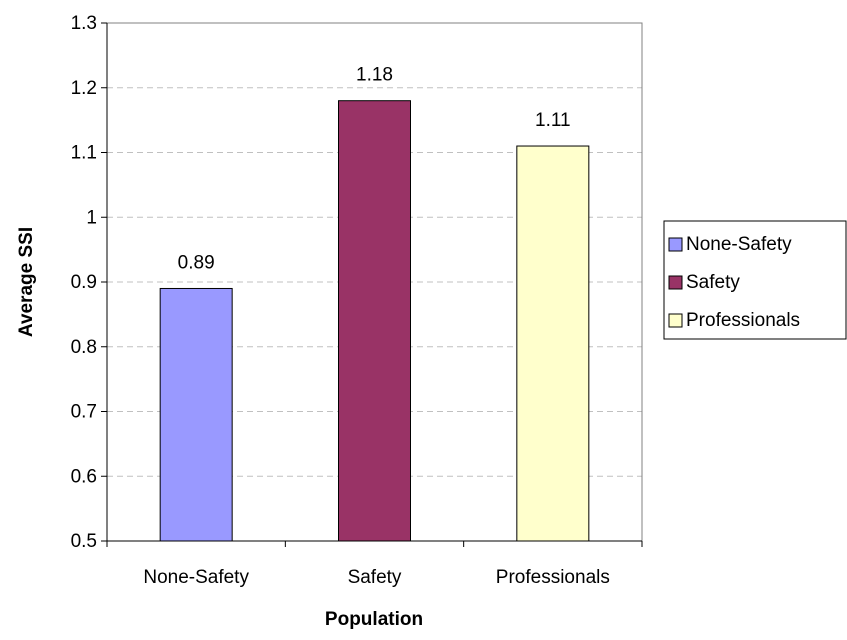 The height and width of the screenshot is (640, 847). I want to click on y-tick-label: 0.9, so click(84, 282).